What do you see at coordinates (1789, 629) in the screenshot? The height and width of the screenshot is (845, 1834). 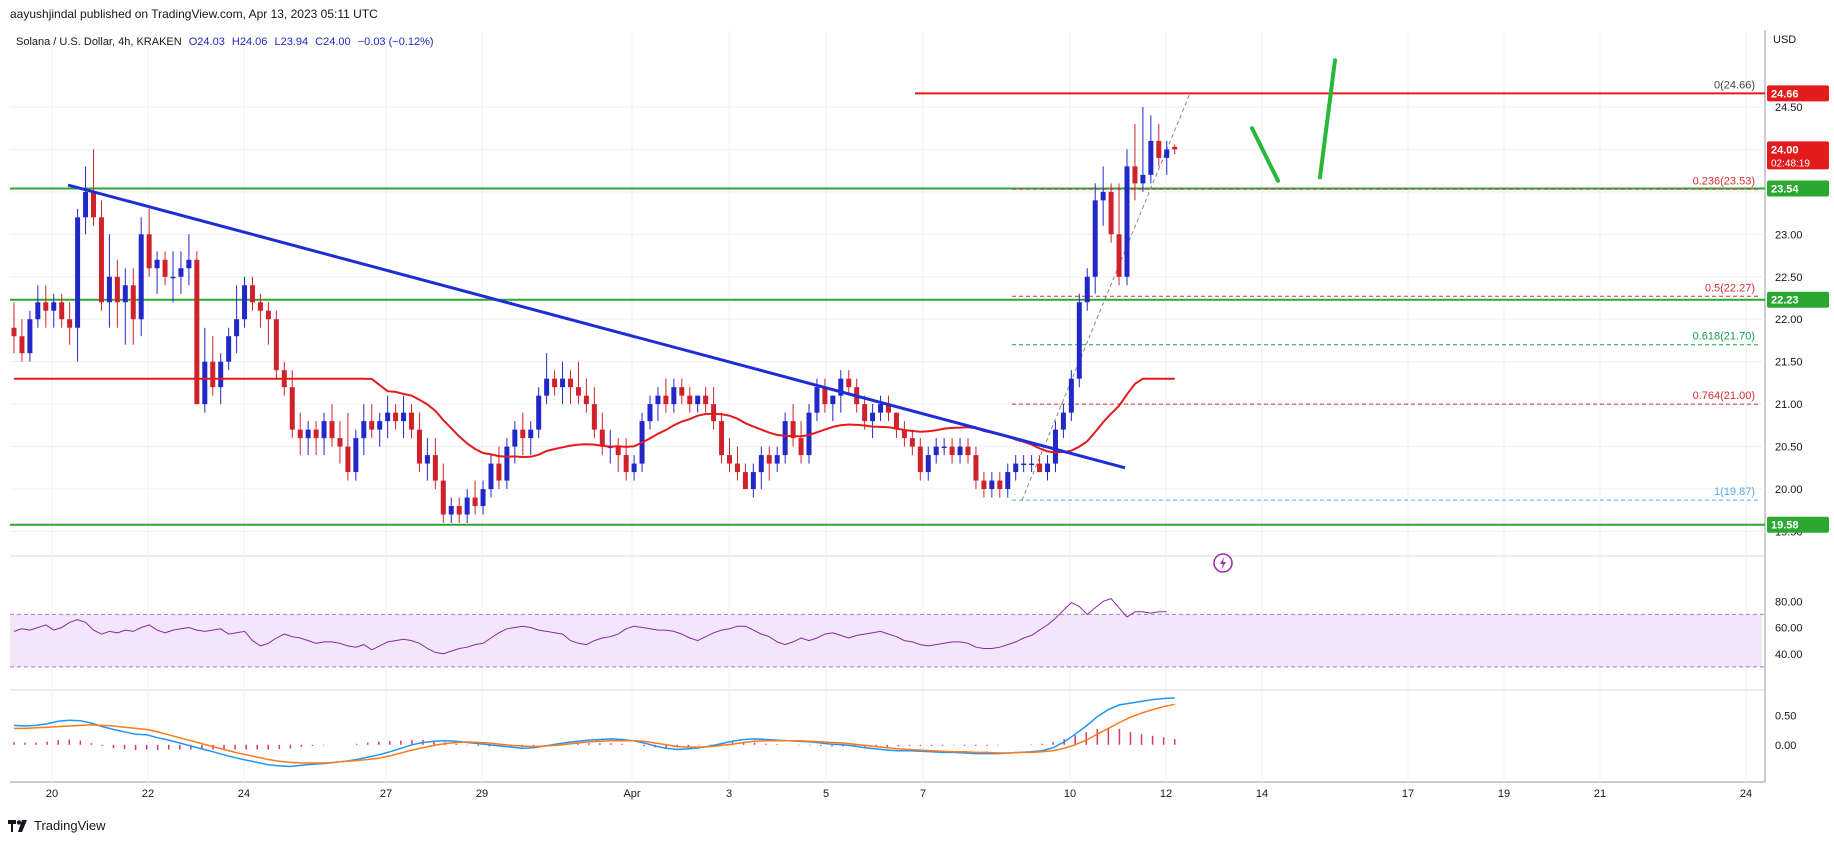 I see `rsi-tick: 60.00` at bounding box center [1789, 629].